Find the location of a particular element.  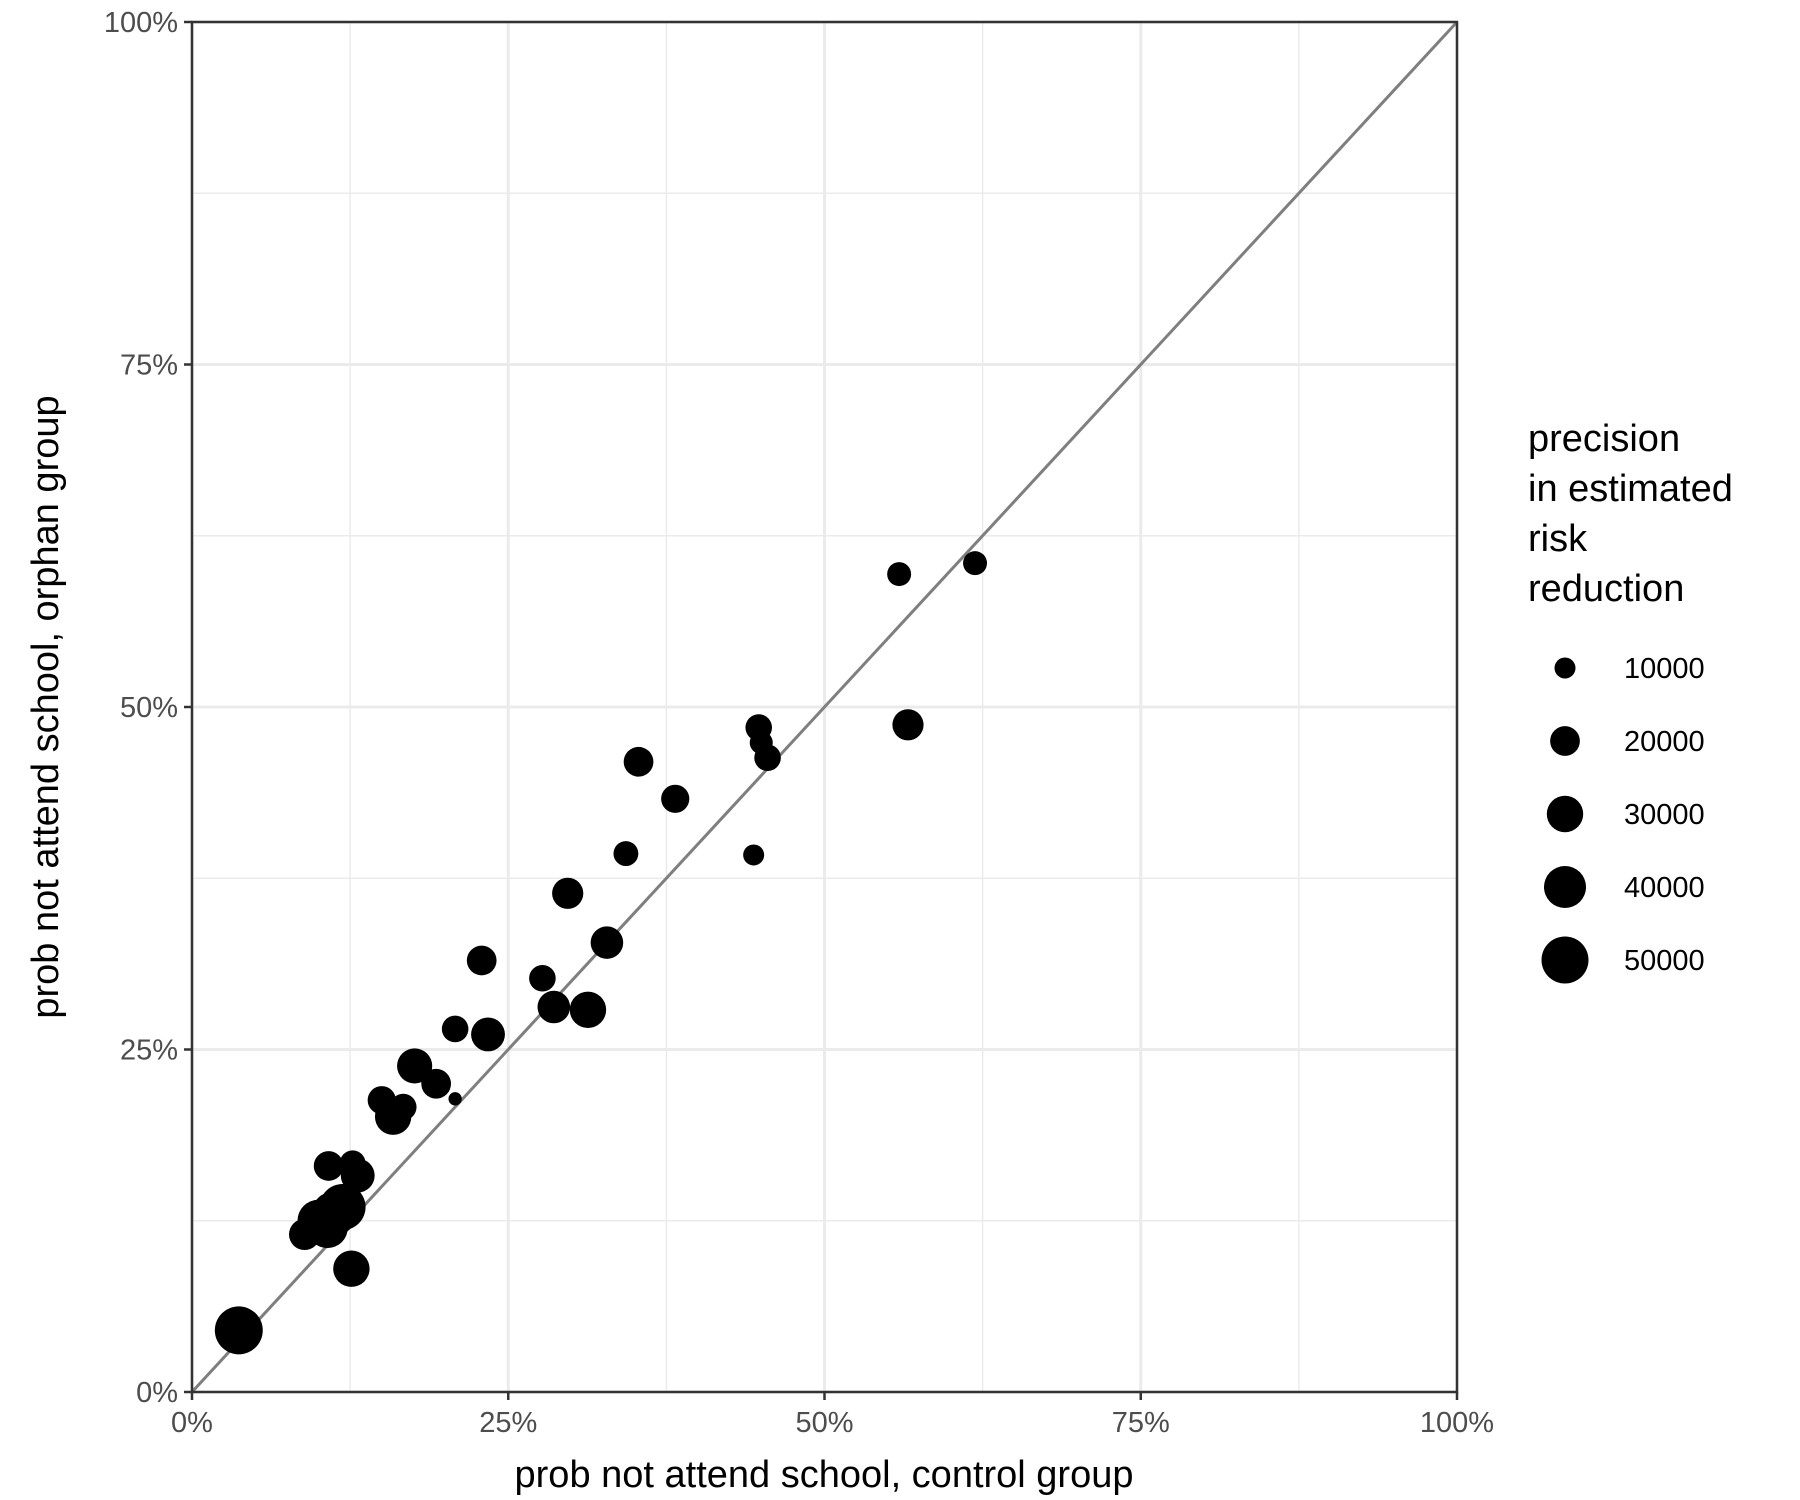

x-tick-label-2: 50% is located at coordinates (824, 1423).